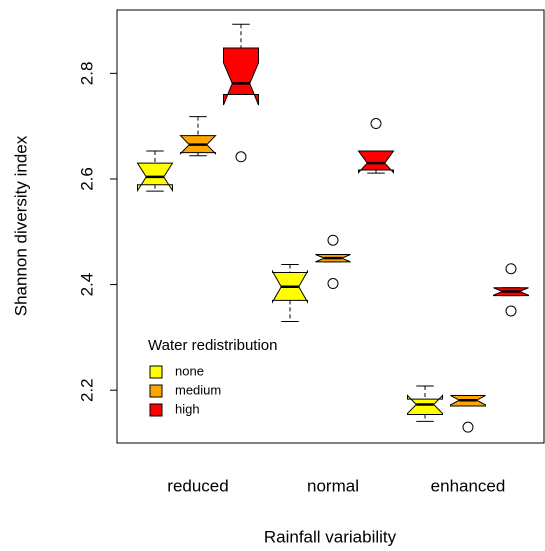 Image resolution: width=545 pixels, height=551 pixels. Describe the element at coordinates (330, 536) in the screenshot. I see `x-axis-title: Rainfall variability` at that location.